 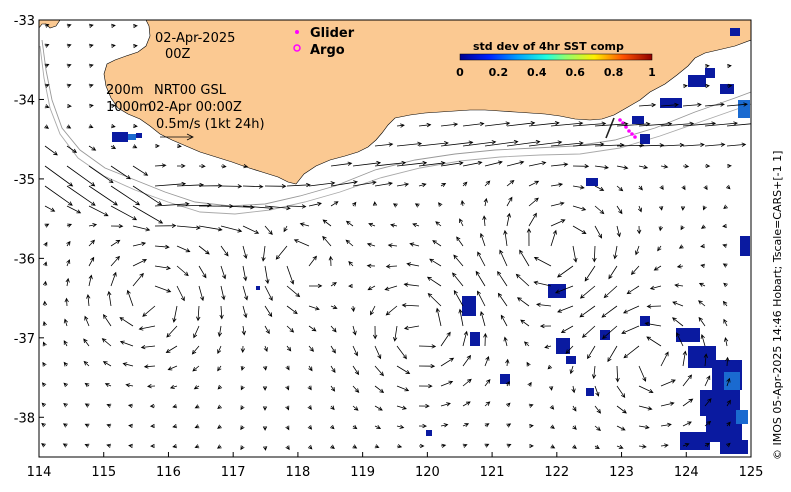 What do you see at coordinates (556, 57) in the screenshot?
I see `colorbar` at bounding box center [556, 57].